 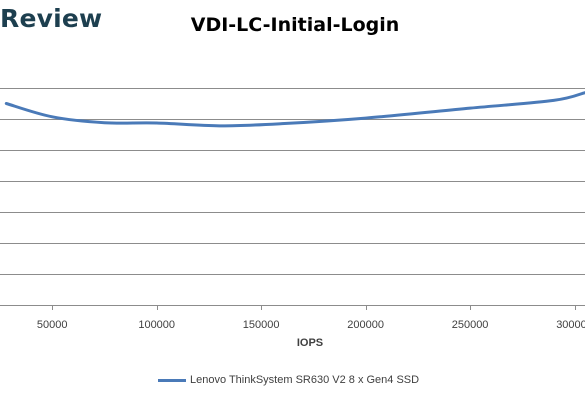 I want to click on x-tick-label: 50000, so click(x=52, y=325).